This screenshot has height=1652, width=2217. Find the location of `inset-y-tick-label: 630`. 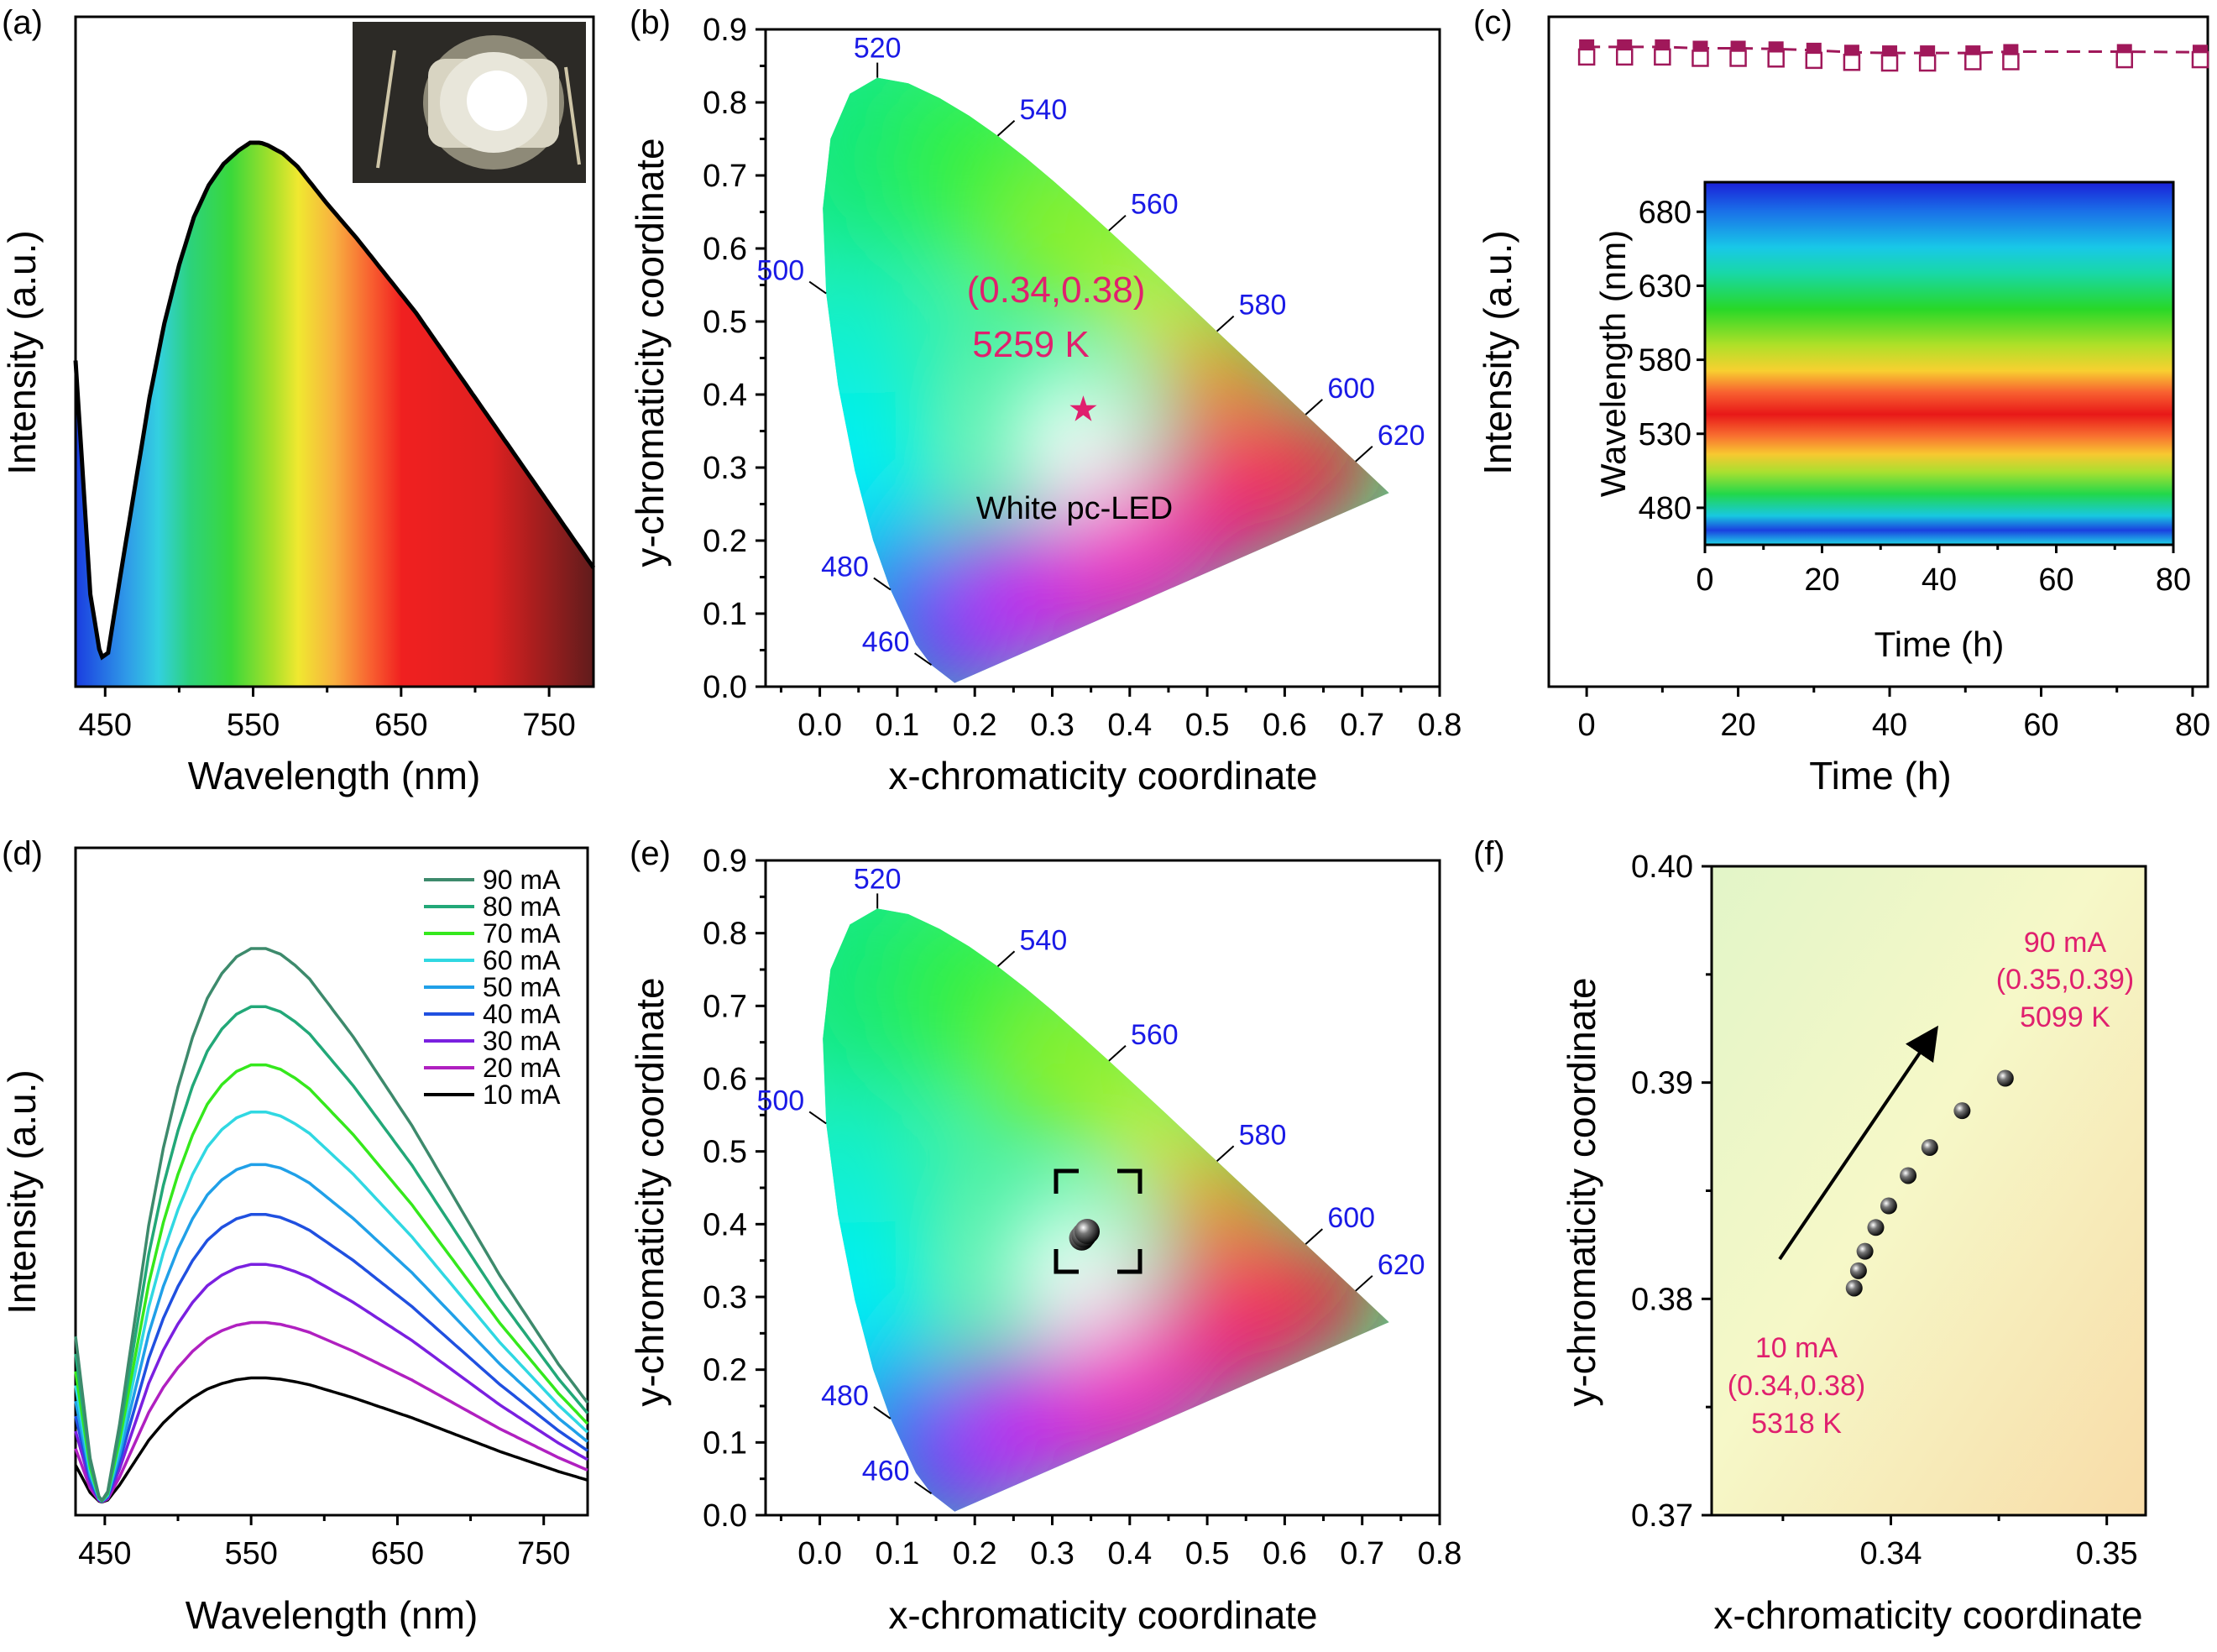

inset-y-tick-label: 630 is located at coordinates (1665, 286).